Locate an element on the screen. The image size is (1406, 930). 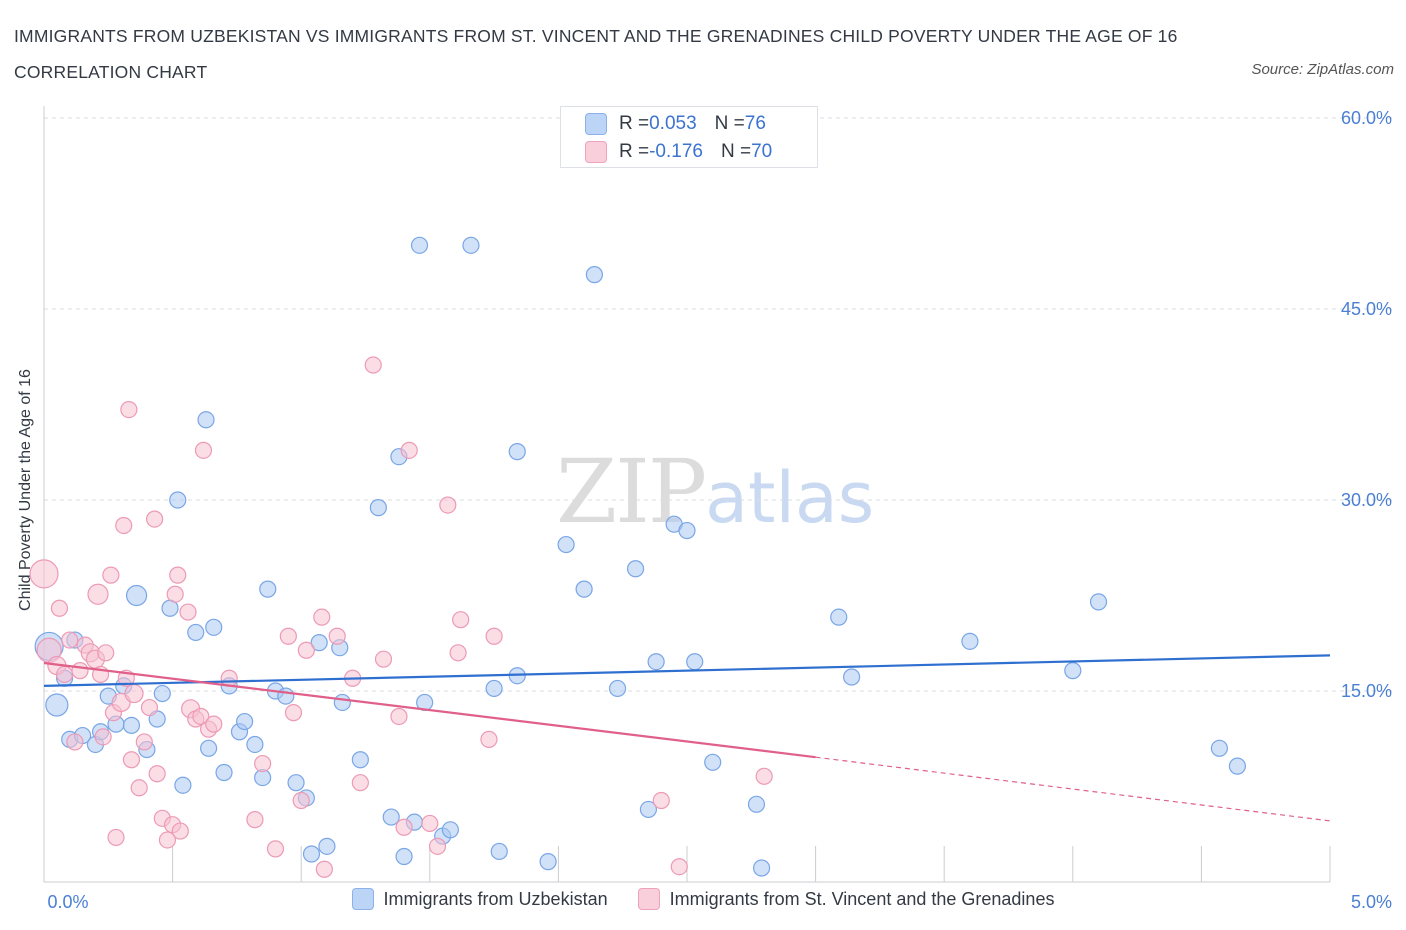
correlation-legend: R = 0.053 N = 76 R = -0.176 N = 70 is located at coordinates (689, 137).